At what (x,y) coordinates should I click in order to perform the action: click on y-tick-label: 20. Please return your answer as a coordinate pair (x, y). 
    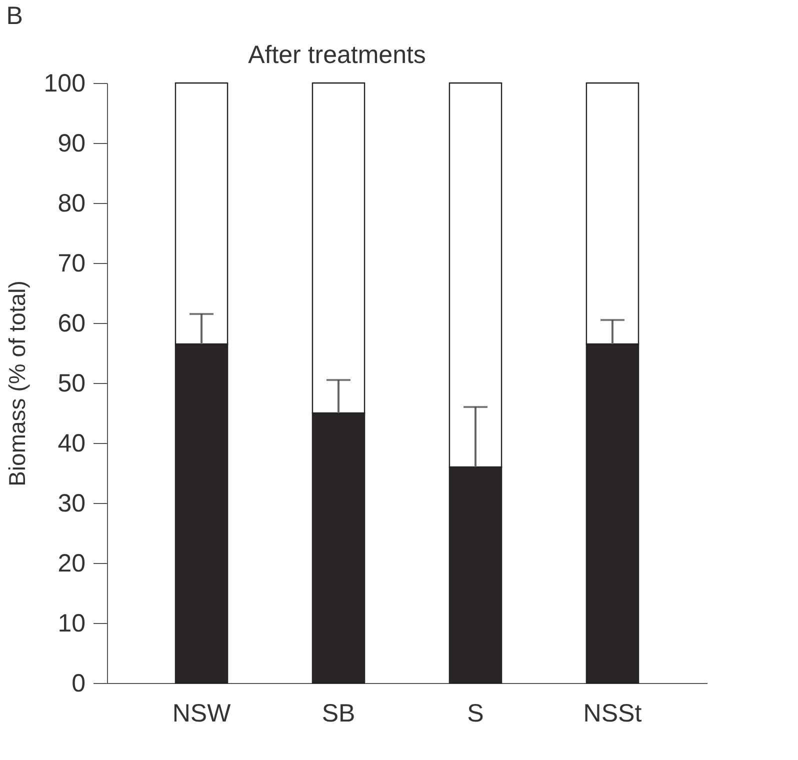
    Looking at the image, I should click on (72, 564).